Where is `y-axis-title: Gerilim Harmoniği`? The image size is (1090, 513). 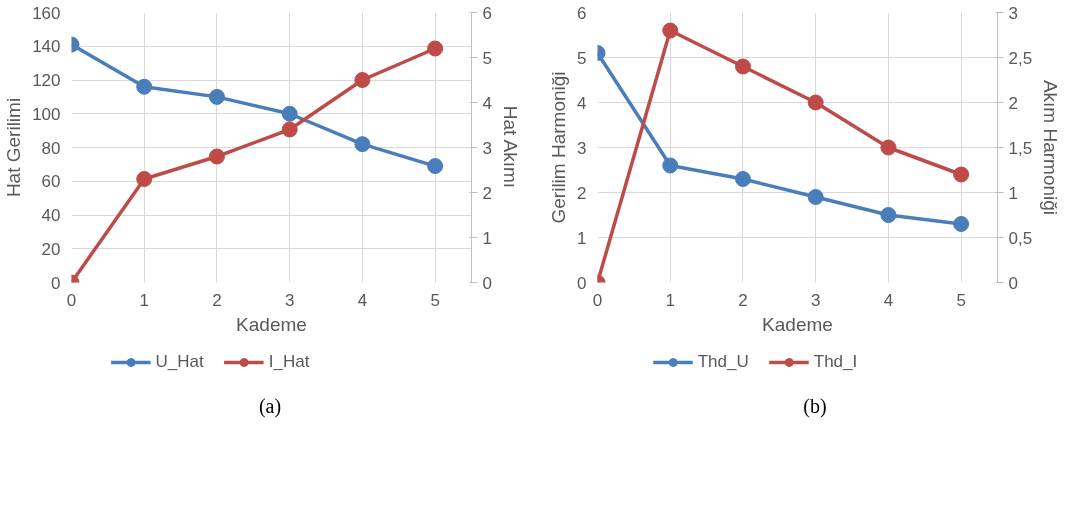
y-axis-title: Gerilim Harmoniği is located at coordinates (559, 147).